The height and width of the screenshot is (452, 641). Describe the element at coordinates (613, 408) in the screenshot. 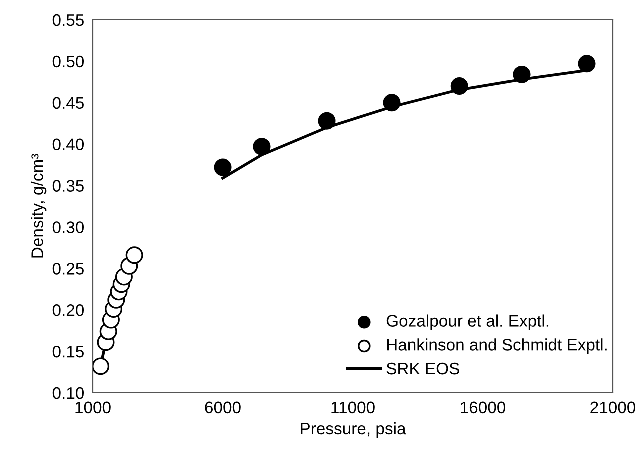

I see `x-tick-label: 21000` at that location.